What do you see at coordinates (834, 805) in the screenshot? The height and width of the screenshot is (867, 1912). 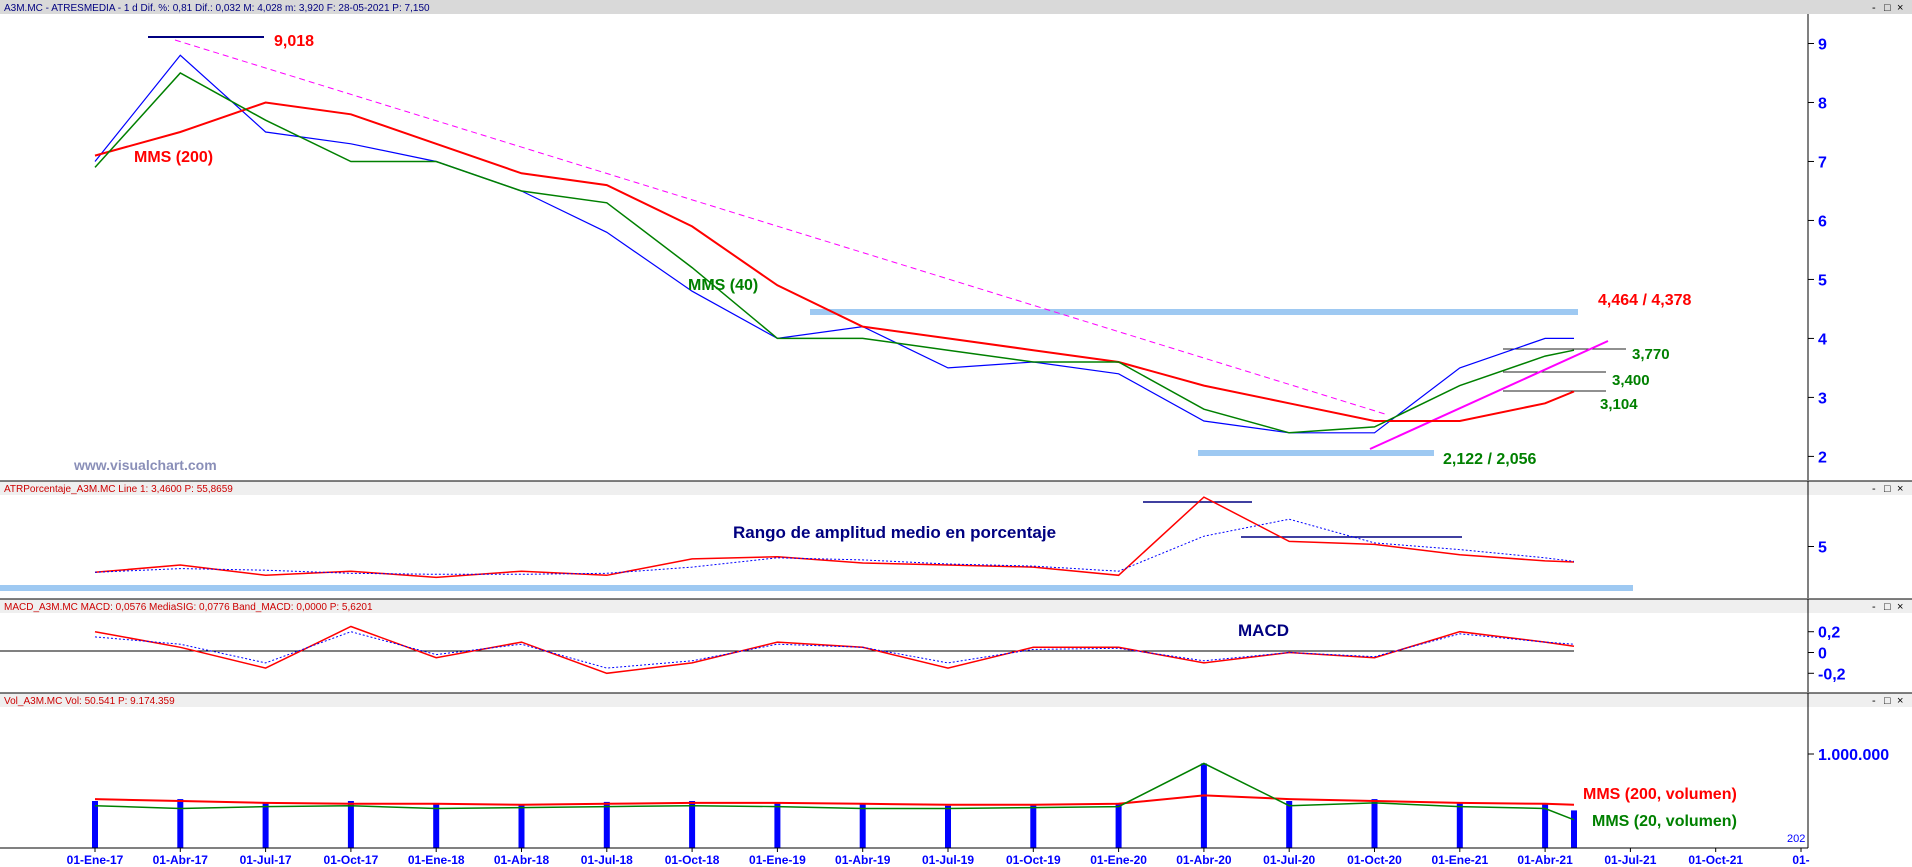 I see `volume-bars` at bounding box center [834, 805].